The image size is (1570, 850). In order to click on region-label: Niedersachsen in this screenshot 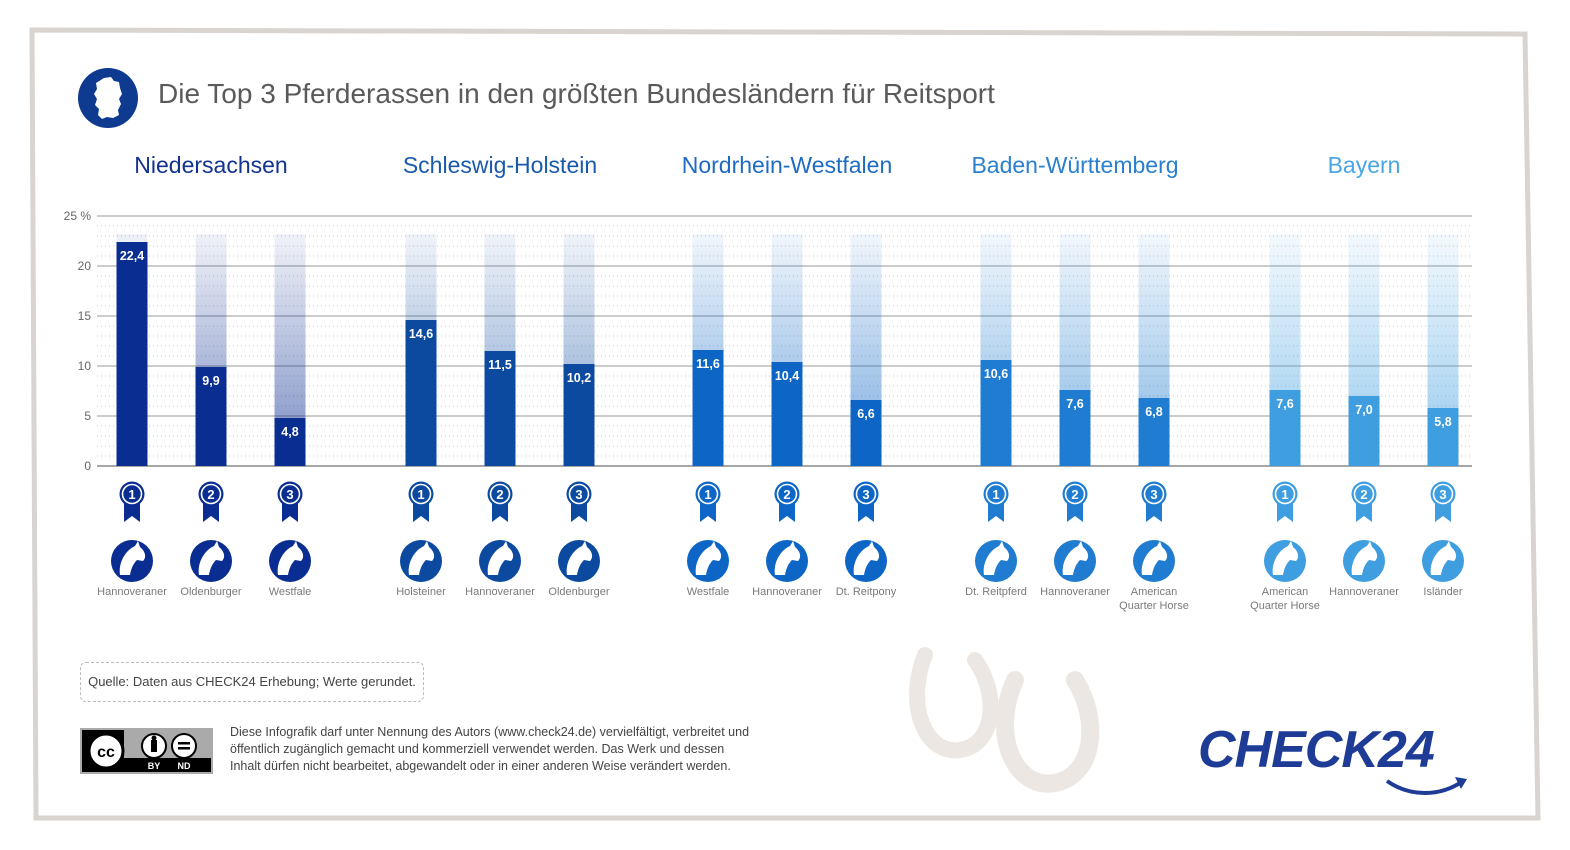, I will do `click(211, 165)`.